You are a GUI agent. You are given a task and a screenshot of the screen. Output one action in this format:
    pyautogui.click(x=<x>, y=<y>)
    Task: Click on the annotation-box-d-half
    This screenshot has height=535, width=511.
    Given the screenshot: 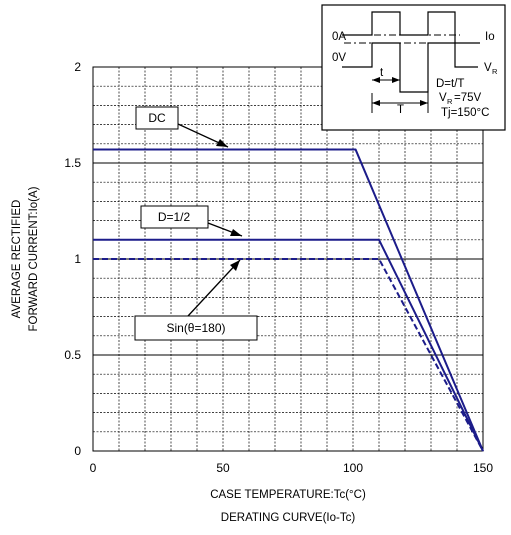 What is the action you would take?
    pyautogui.click(x=174, y=217)
    